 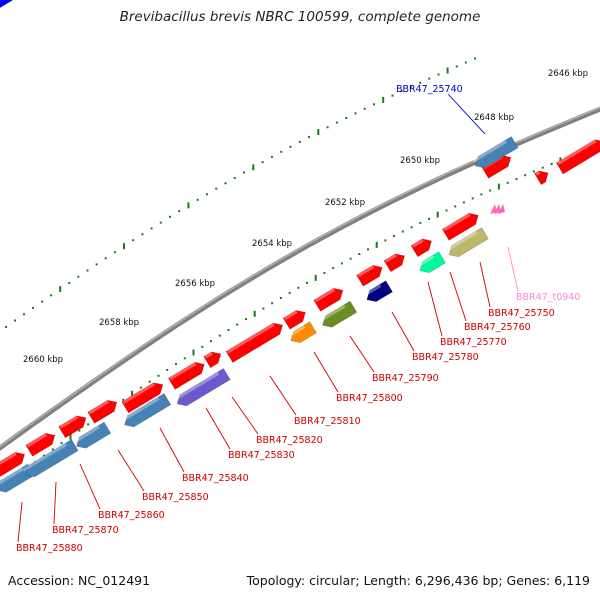 What do you see at coordinates (548, 297) in the screenshot?
I see `gene-label: BBR47_t0940` at bounding box center [548, 297].